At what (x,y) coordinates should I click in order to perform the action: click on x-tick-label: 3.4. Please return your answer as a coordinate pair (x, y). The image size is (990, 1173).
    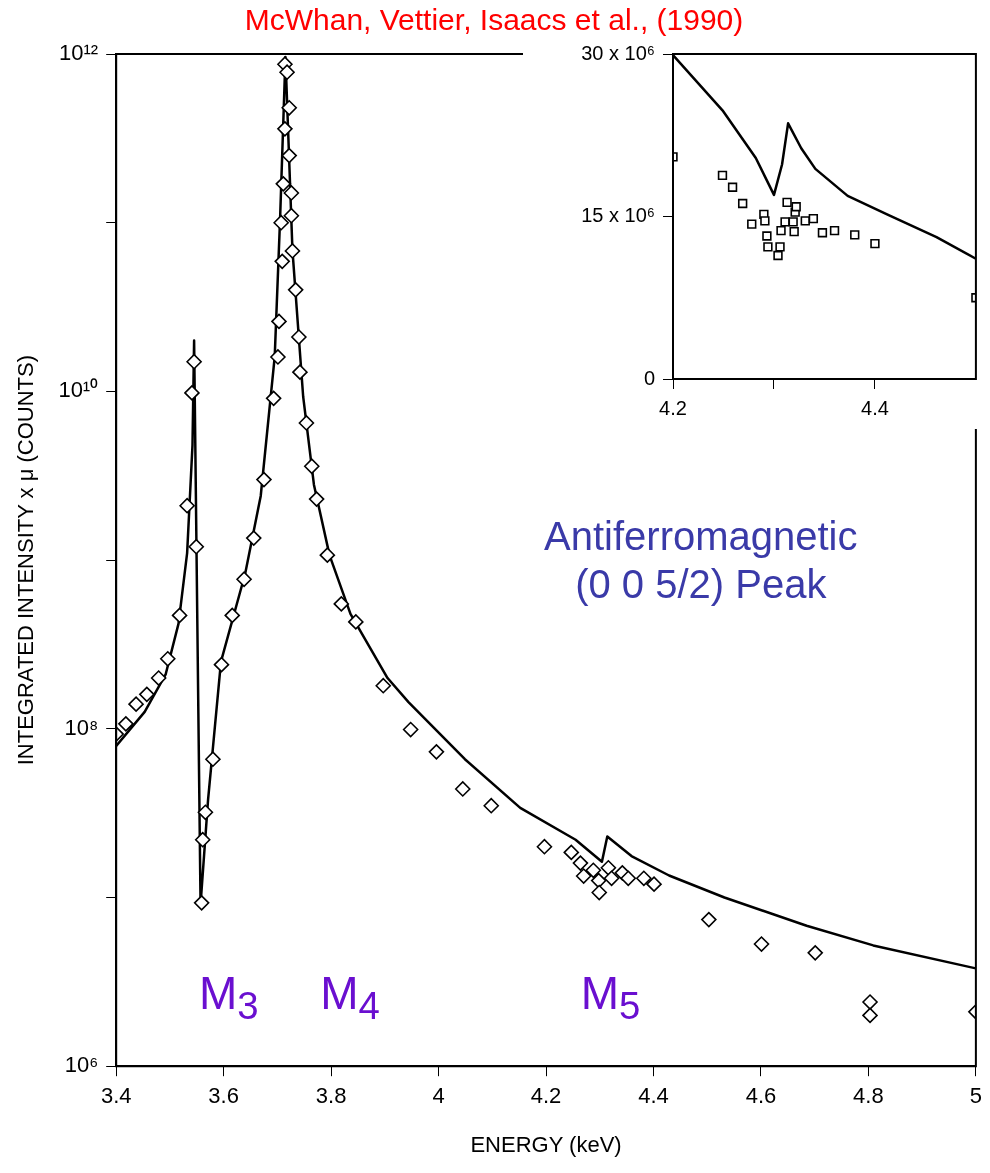
    Looking at the image, I should click on (116, 1096).